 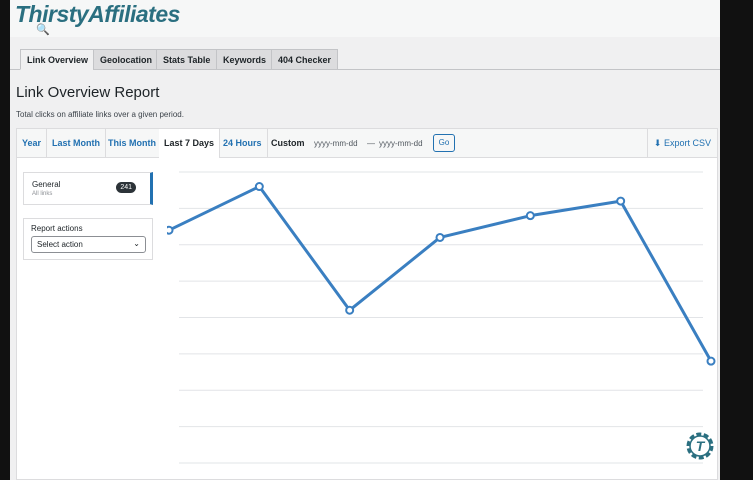 I want to click on svg-text: T, so click(x=701, y=446).